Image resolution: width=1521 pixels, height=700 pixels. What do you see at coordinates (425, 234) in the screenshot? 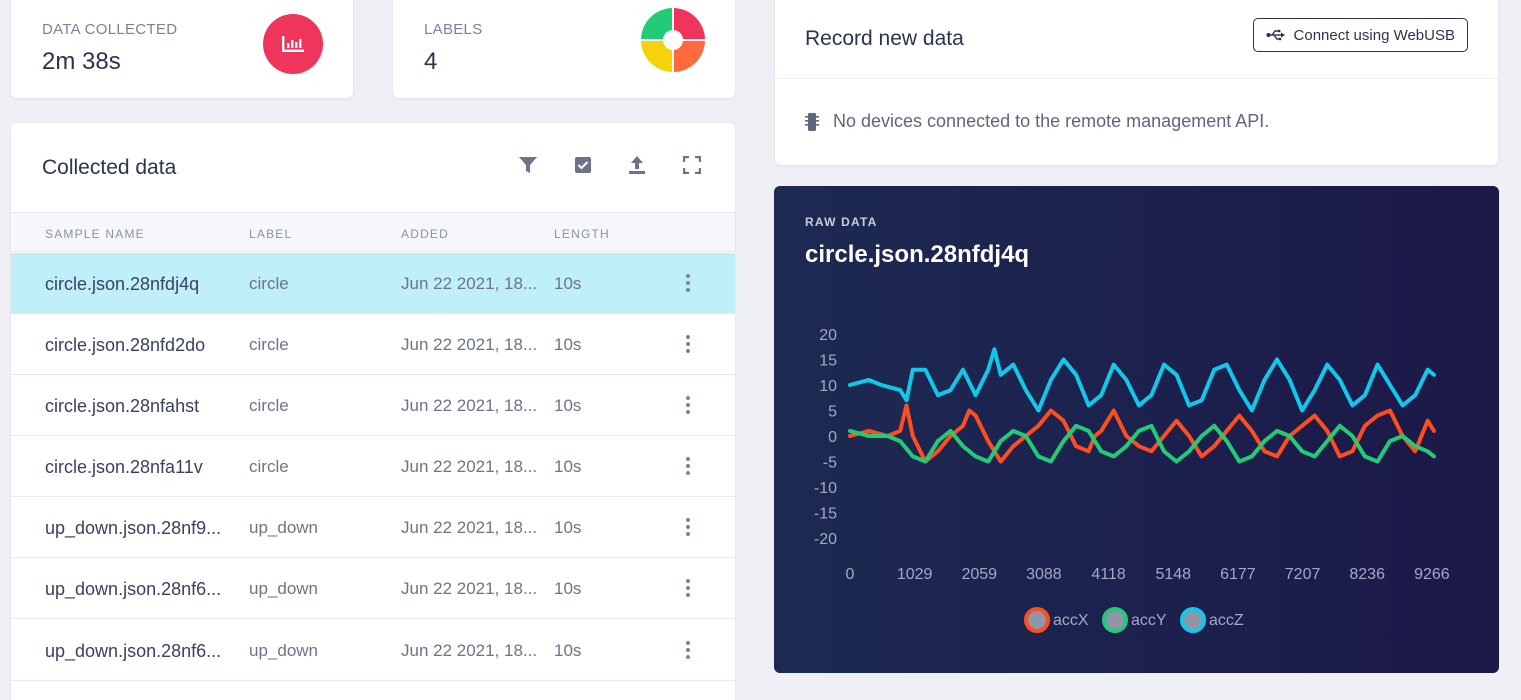
I see `column-header-added: ADDED` at bounding box center [425, 234].